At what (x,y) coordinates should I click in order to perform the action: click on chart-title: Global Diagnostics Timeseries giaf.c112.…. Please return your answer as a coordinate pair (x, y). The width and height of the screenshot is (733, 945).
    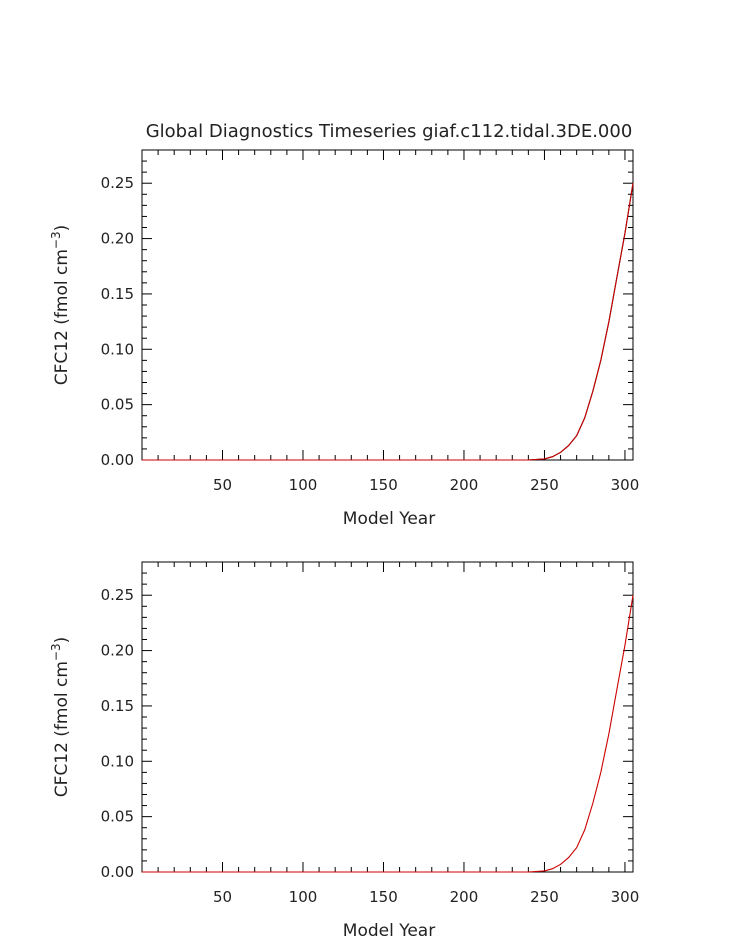
    Looking at the image, I should click on (389, 131).